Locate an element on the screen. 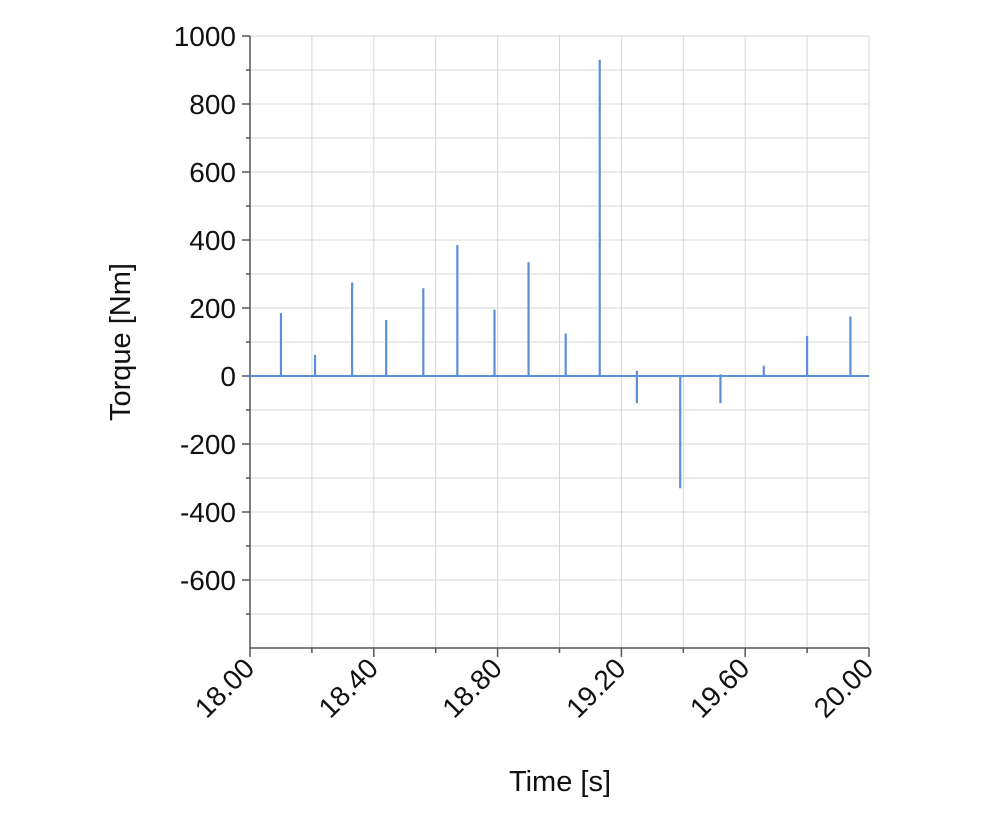 The height and width of the screenshot is (815, 1000). y-tick-label: -200 is located at coordinates (208, 444).